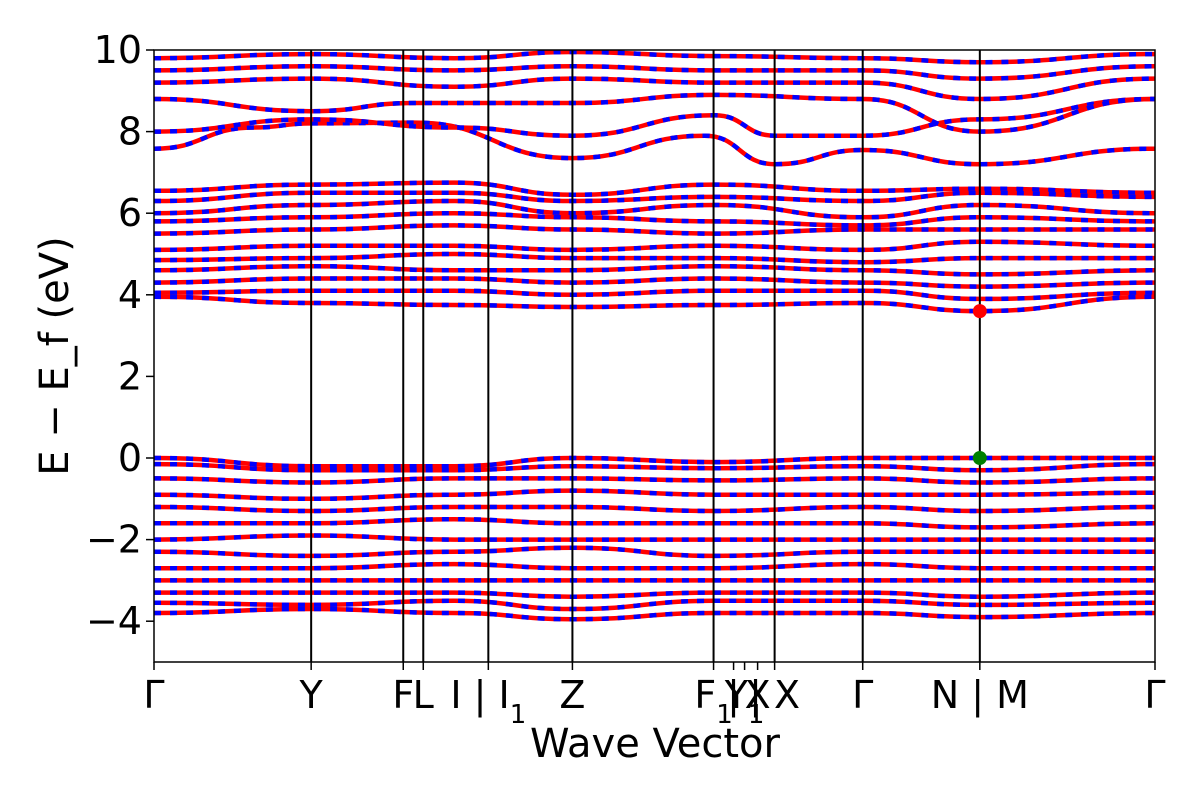 This screenshot has height=800, width=1200. What do you see at coordinates (655, 744) in the screenshot?
I see `x-axis-label: Wave Vector` at bounding box center [655, 744].